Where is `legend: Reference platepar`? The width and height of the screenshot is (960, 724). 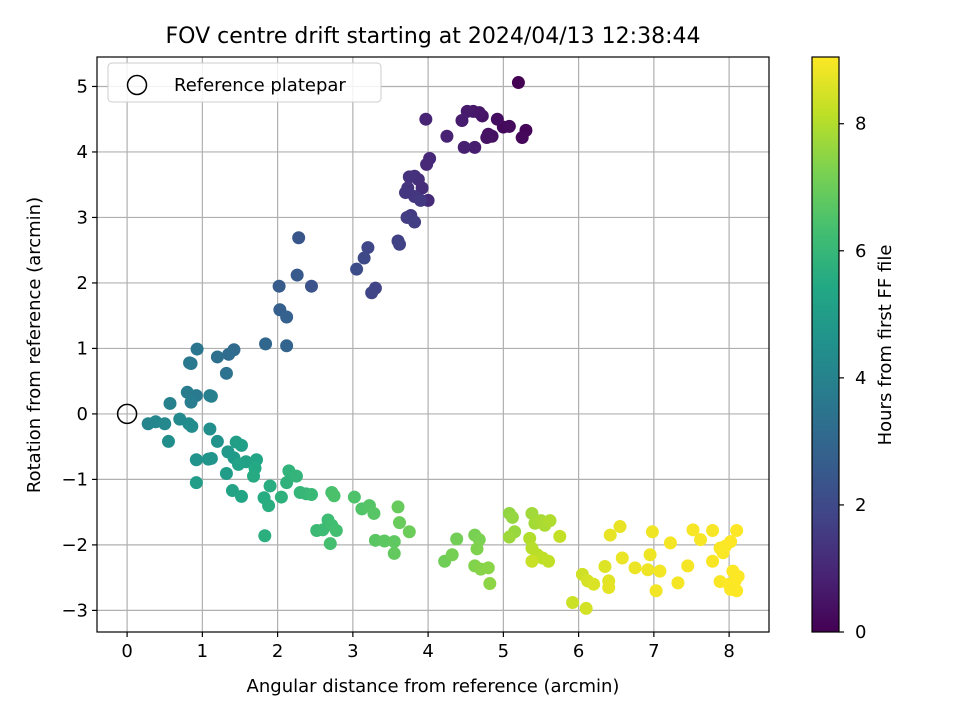
legend: Reference platepar is located at coordinates (244, 82).